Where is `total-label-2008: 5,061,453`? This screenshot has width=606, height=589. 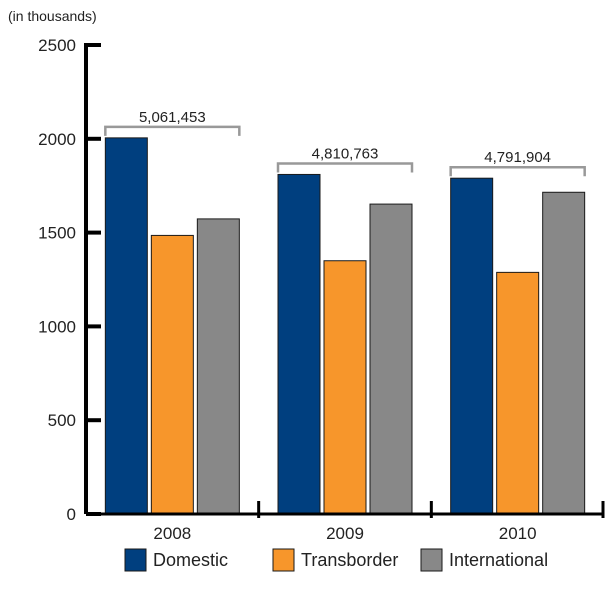 total-label-2008: 5,061,453 is located at coordinates (172, 117).